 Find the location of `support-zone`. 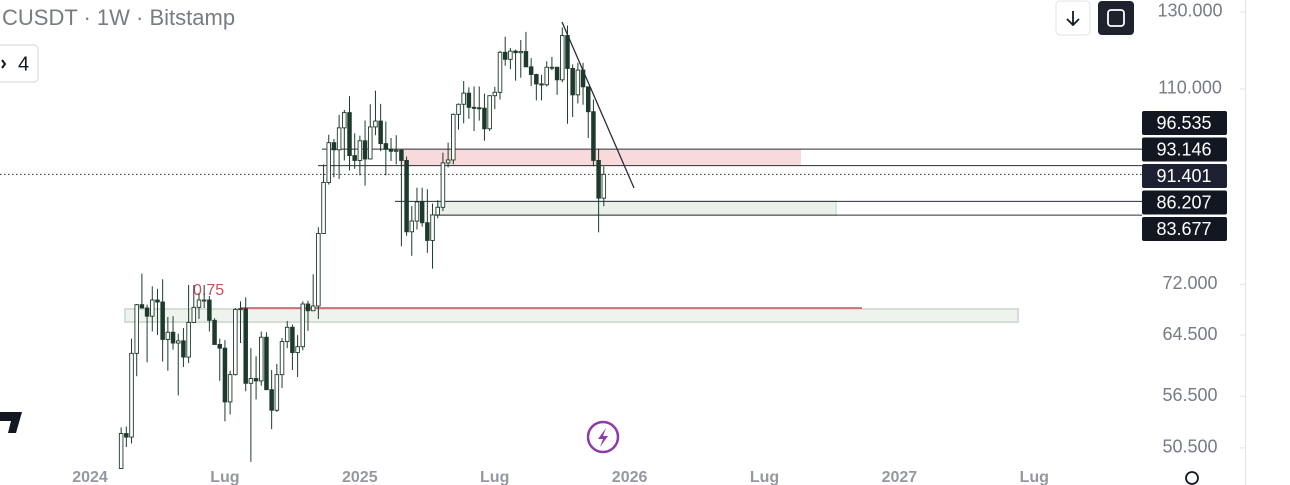

support-zone is located at coordinates (571, 315).